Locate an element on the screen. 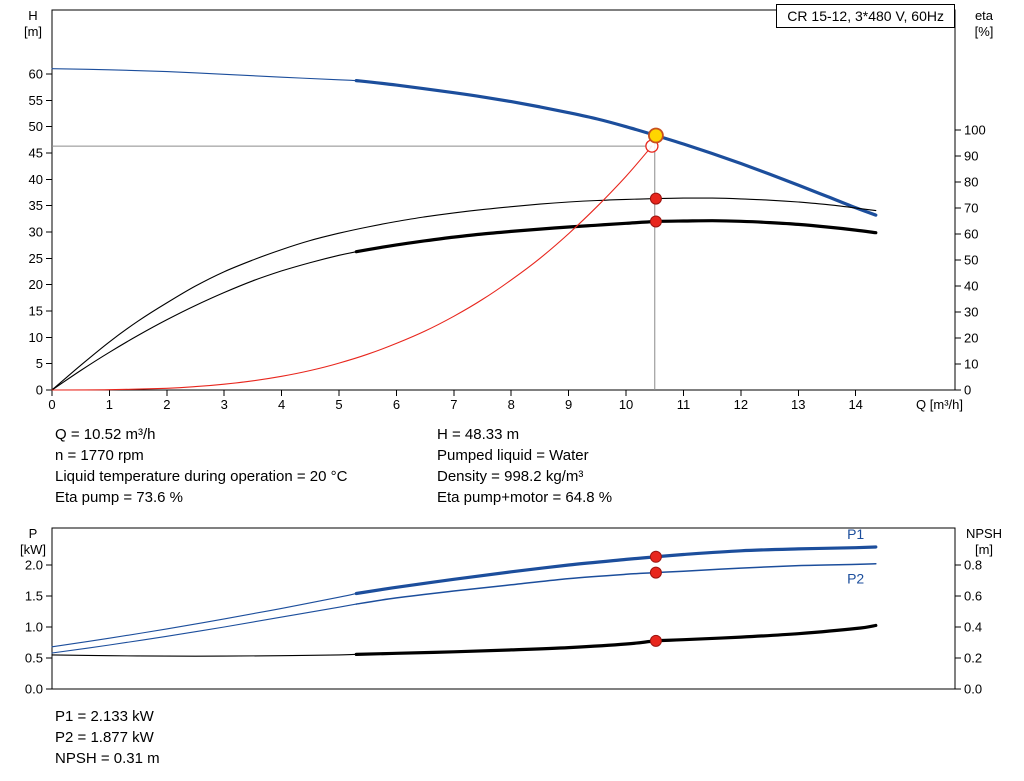 This screenshot has height=781, width=1024. y-left-tick-label: 60 is located at coordinates (36, 73).